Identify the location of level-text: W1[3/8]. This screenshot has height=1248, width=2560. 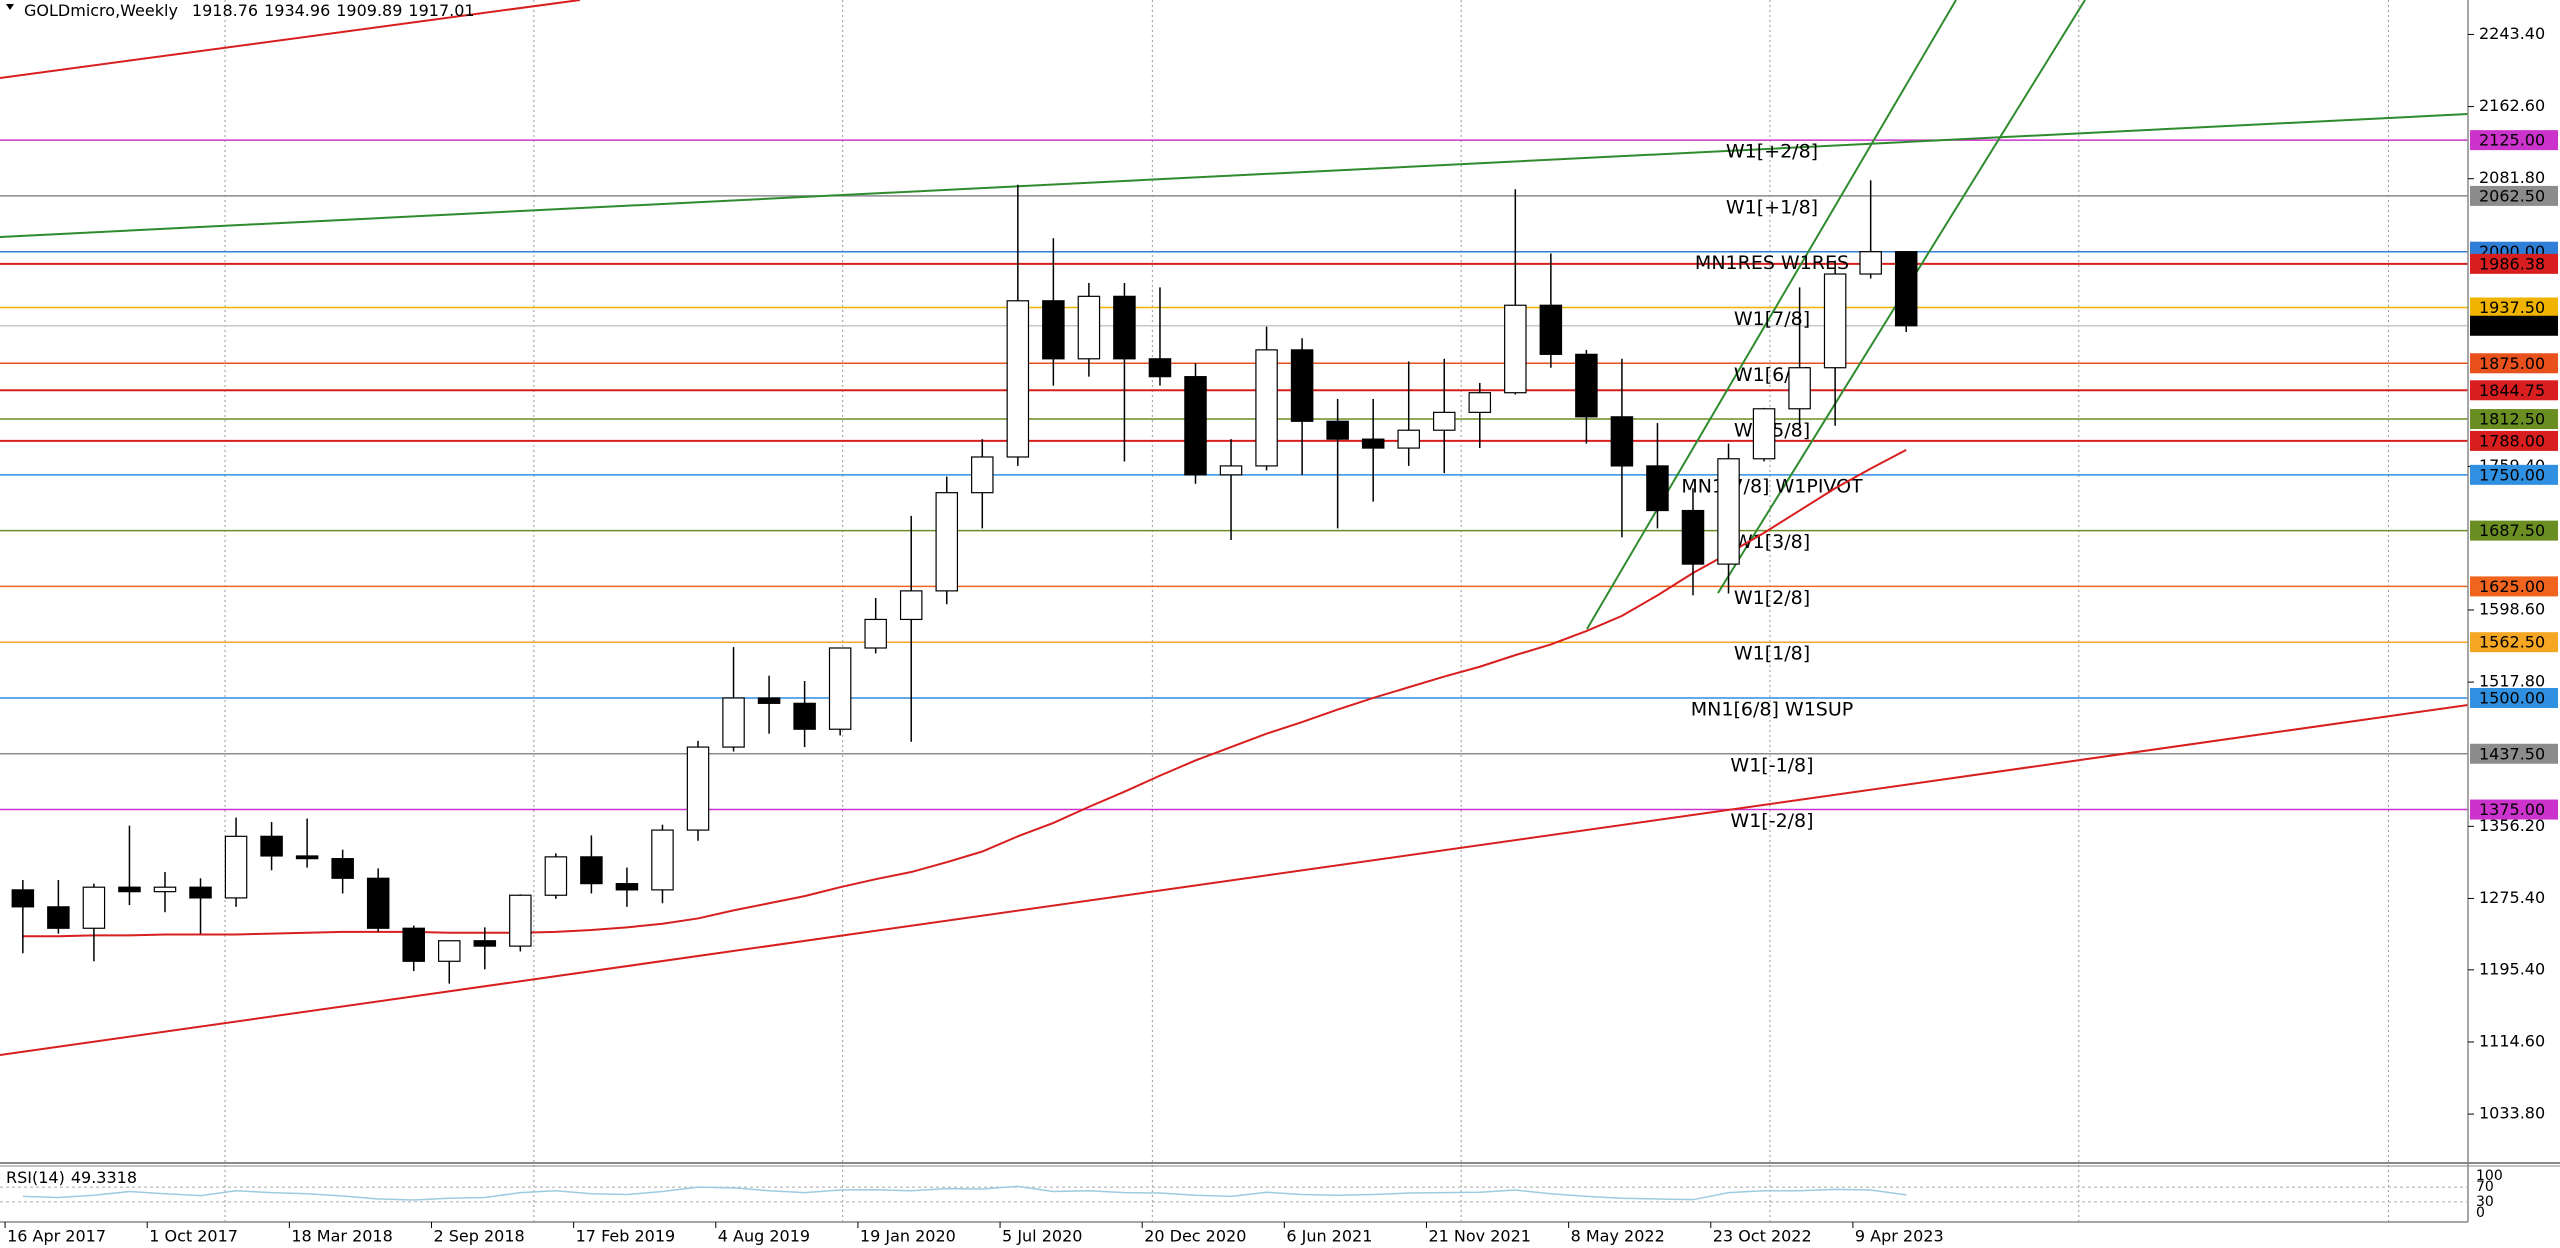
(1772, 542).